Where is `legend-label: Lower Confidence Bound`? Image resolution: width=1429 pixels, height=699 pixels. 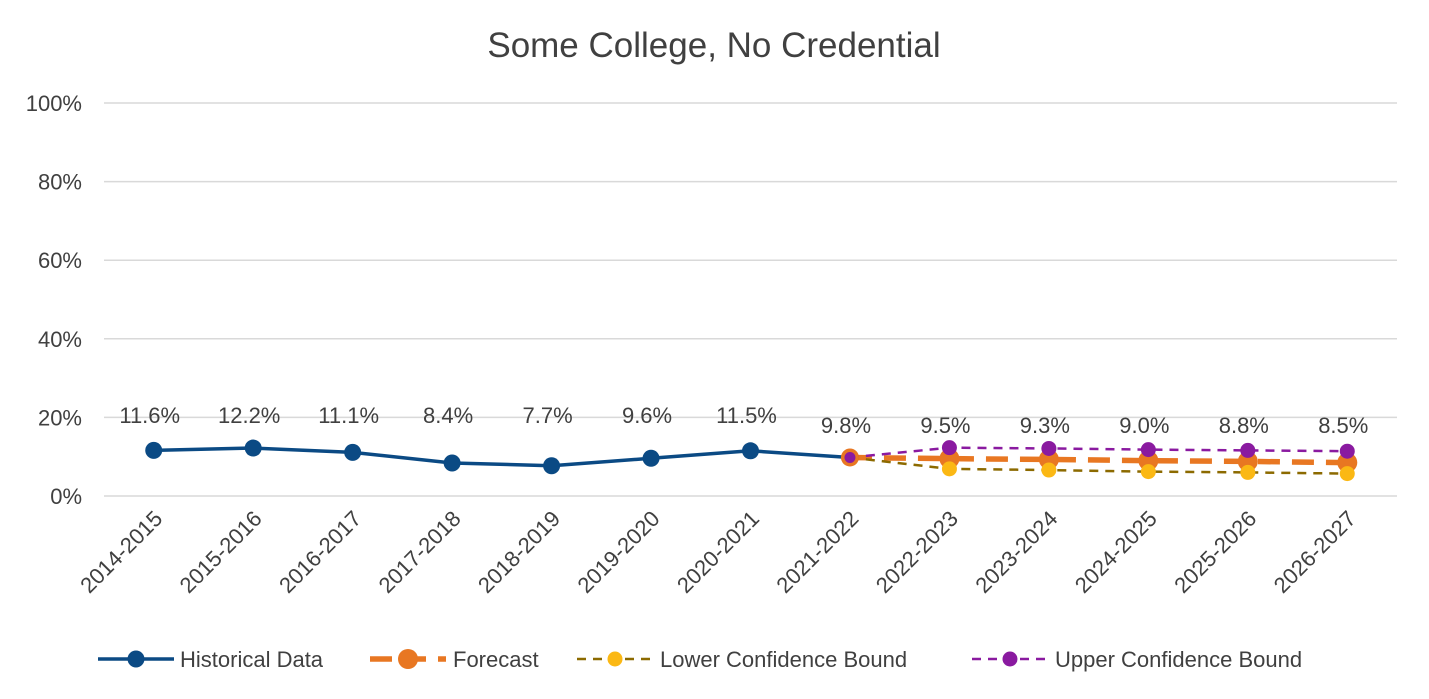 legend-label: Lower Confidence Bound is located at coordinates (783, 659).